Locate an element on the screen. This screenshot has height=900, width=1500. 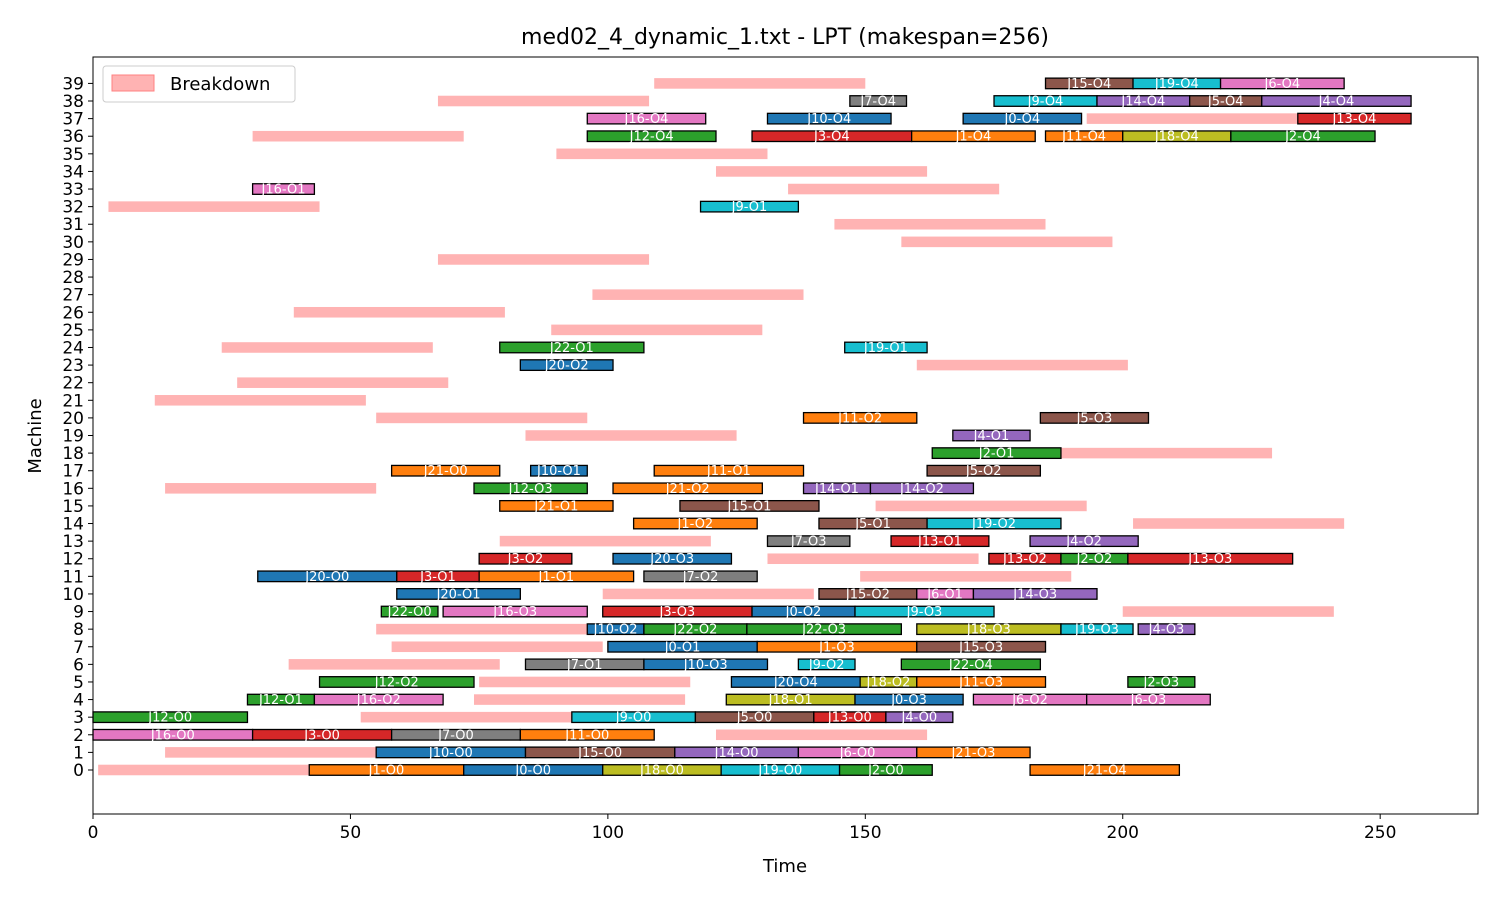
y-tick-label: 13 is located at coordinates (73, 542).